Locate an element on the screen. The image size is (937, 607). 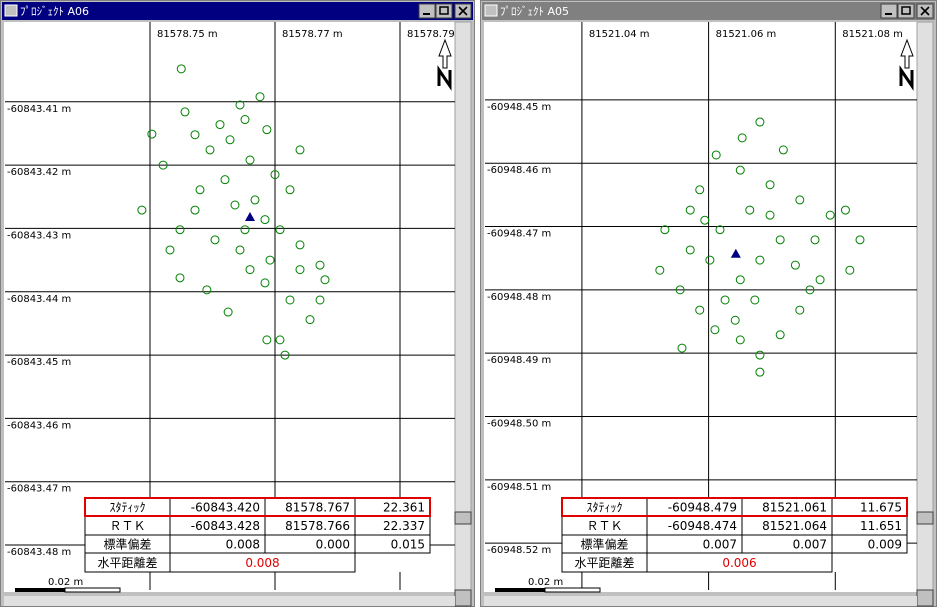
table-value: 81578.766 is located at coordinates (317, 526).